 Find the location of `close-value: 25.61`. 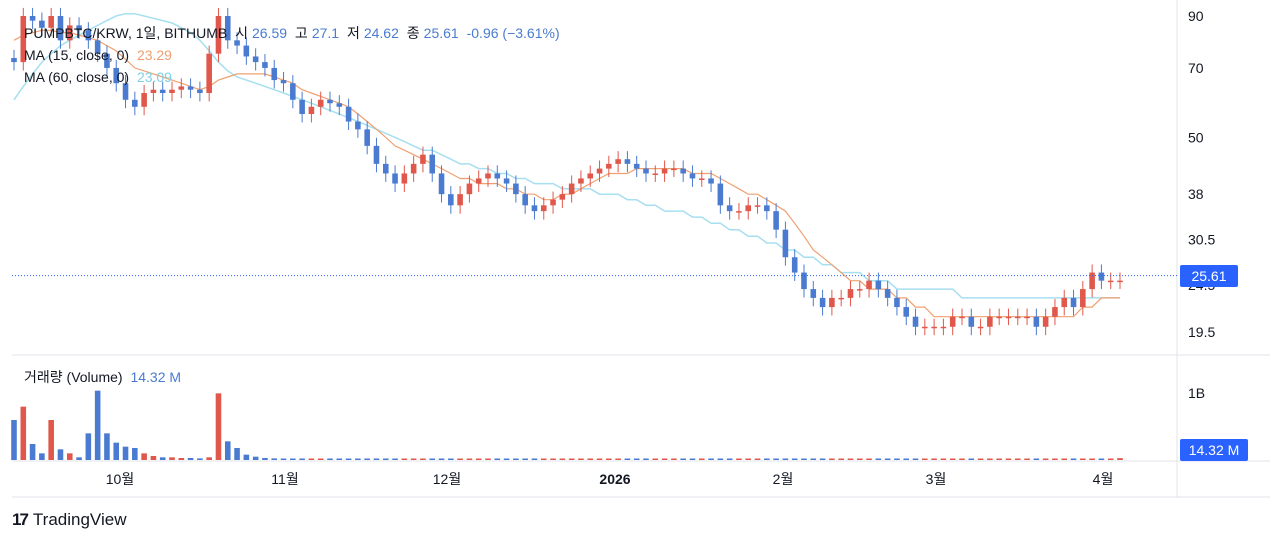

close-value: 25.61 is located at coordinates (441, 33).